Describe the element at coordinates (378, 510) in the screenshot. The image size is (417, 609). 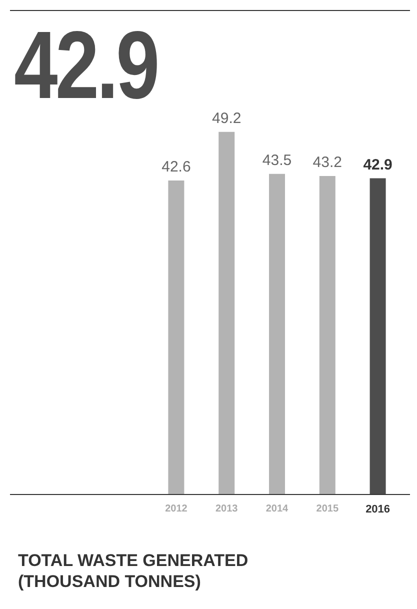
I see `x-tick-label: 2016` at that location.